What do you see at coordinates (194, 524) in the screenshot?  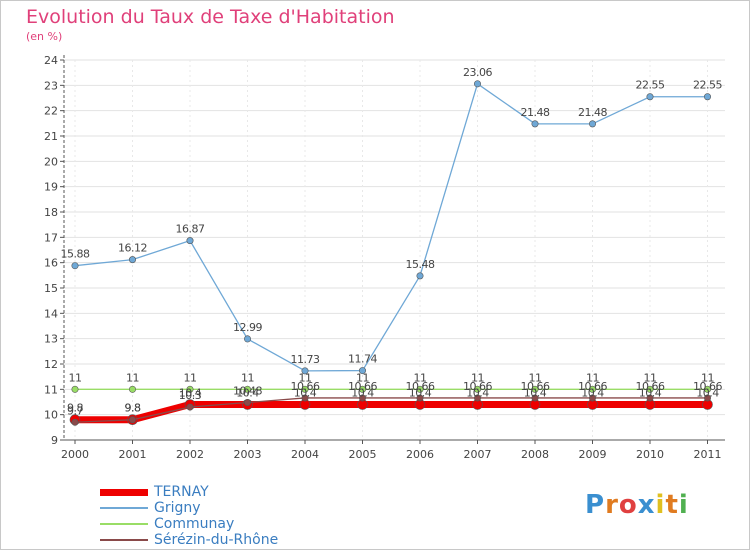 I see `legend-label-communay: Communay` at bounding box center [194, 524].